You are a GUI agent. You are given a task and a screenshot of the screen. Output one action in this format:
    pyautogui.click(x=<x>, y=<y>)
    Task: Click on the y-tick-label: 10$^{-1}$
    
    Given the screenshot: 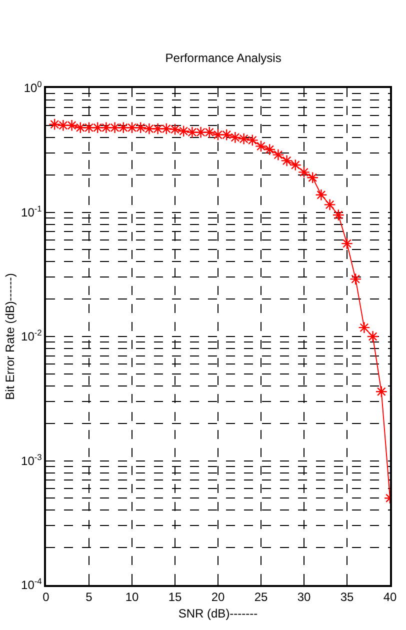 What is the action you would take?
    pyautogui.click(x=31, y=211)
    